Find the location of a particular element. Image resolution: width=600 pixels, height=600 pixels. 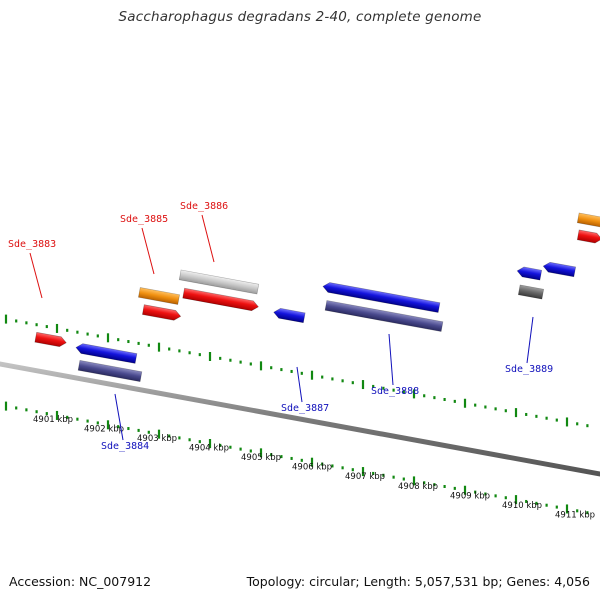

scale-label: 4907 kbp is located at coordinates (365, 477).